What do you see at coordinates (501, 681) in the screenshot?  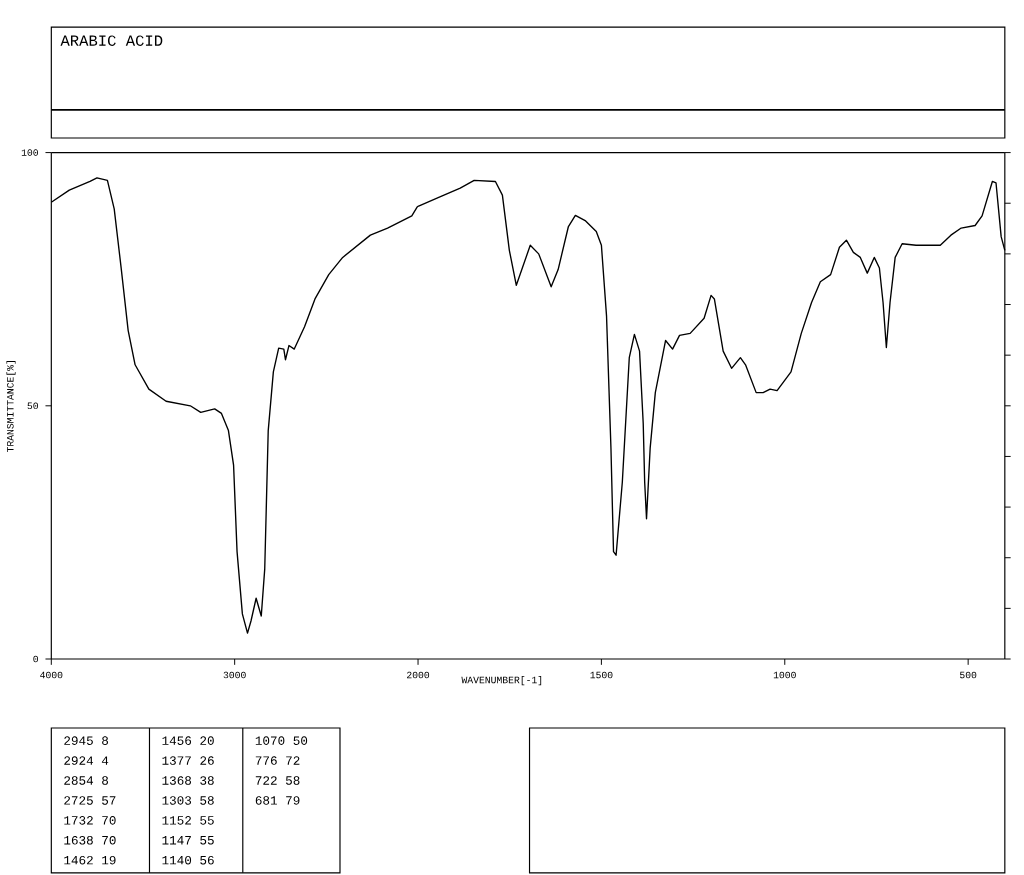 I see `x-axis-title: WAVENUMBER[-1]` at bounding box center [501, 681].